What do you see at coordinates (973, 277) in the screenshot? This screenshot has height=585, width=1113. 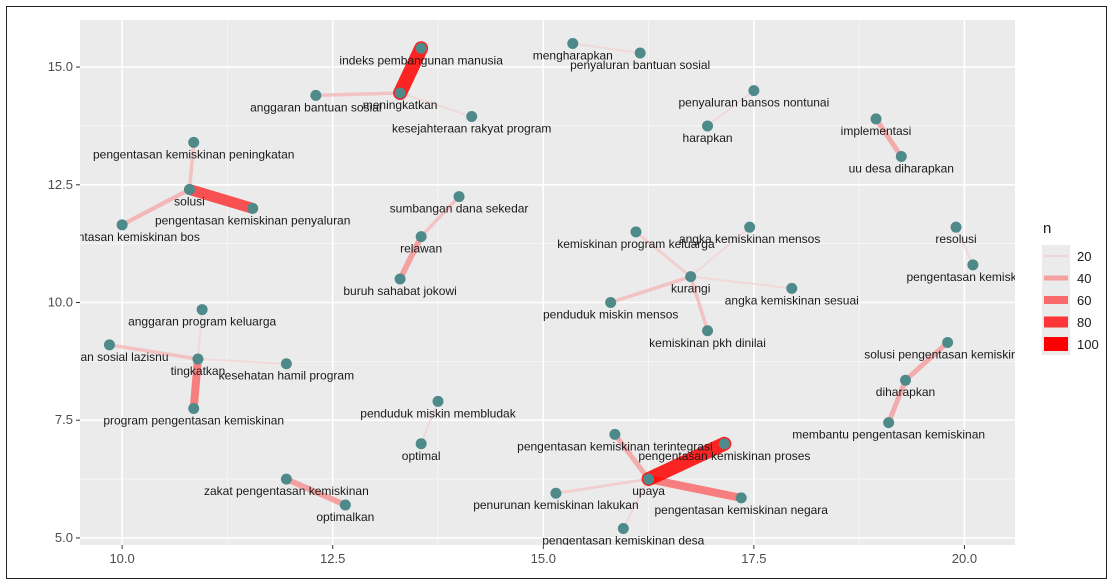 I see `node-label: pengentasan kemiskinan` at bounding box center [973, 277].